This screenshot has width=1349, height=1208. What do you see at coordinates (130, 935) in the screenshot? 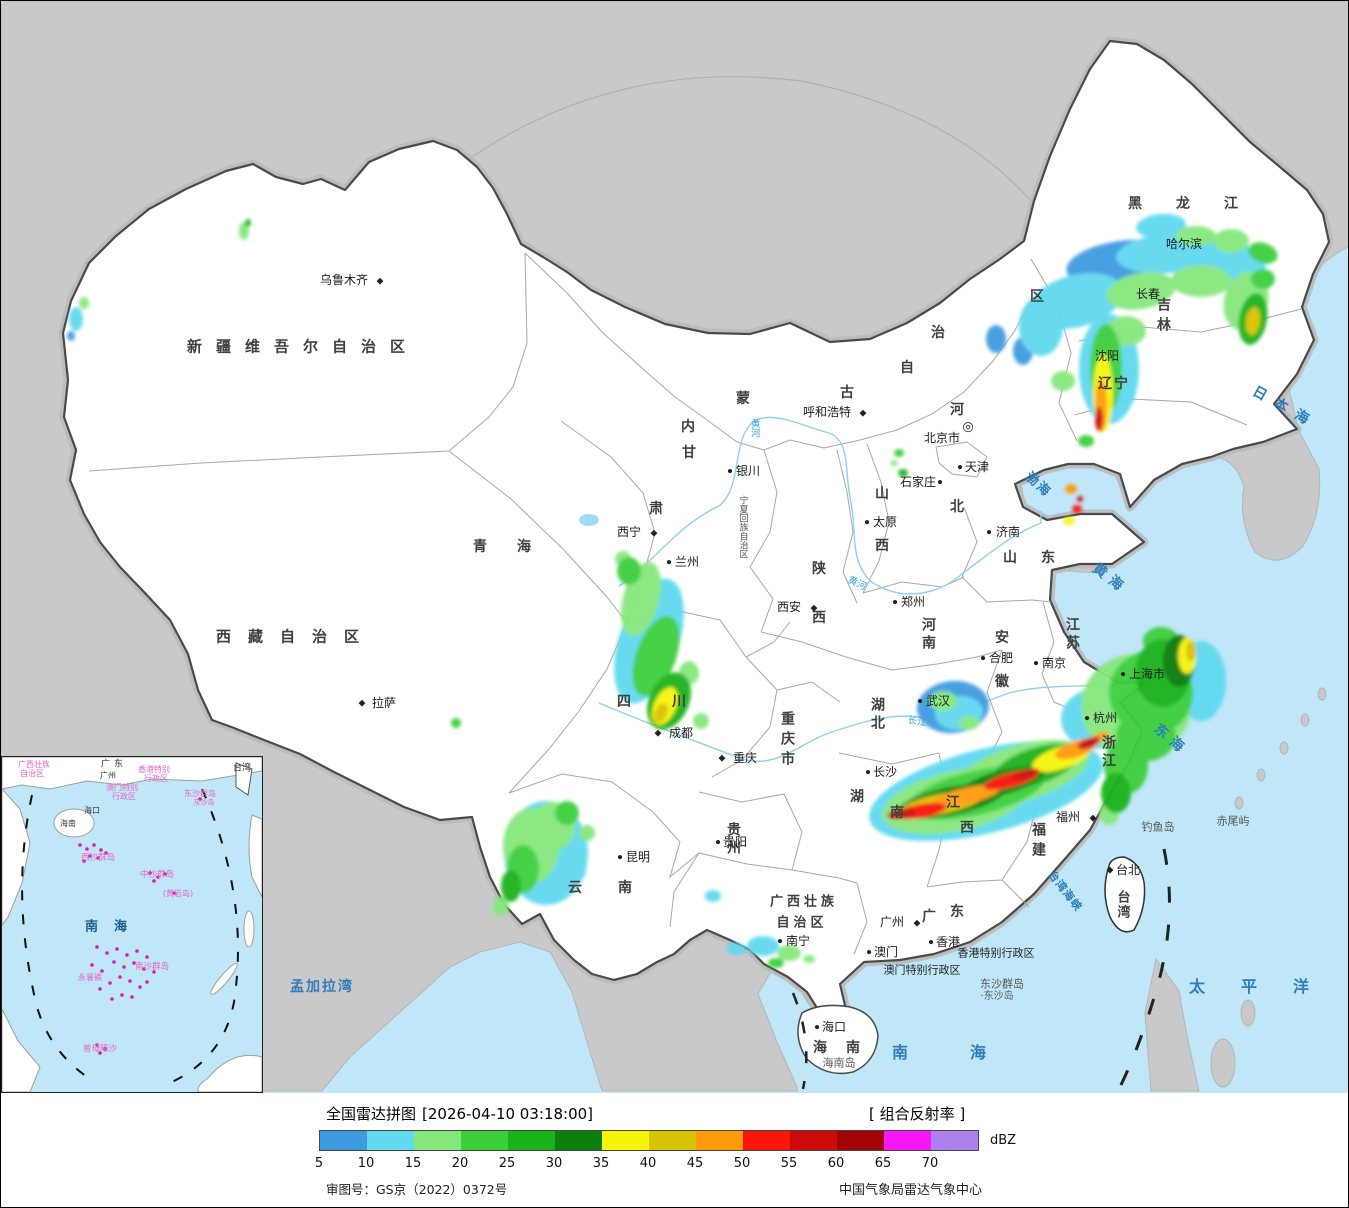
I see `inset-nine-dash-line` at bounding box center [130, 935].